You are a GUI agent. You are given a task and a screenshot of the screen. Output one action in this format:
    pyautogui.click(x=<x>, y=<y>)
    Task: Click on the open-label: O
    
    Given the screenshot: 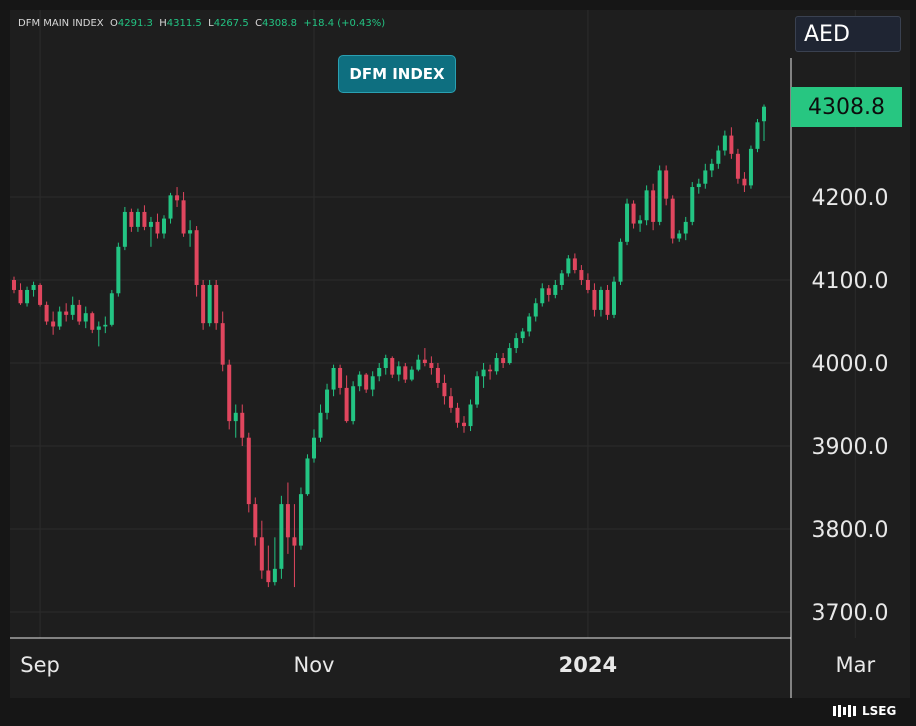 What is the action you would take?
    pyautogui.click(x=114, y=23)
    